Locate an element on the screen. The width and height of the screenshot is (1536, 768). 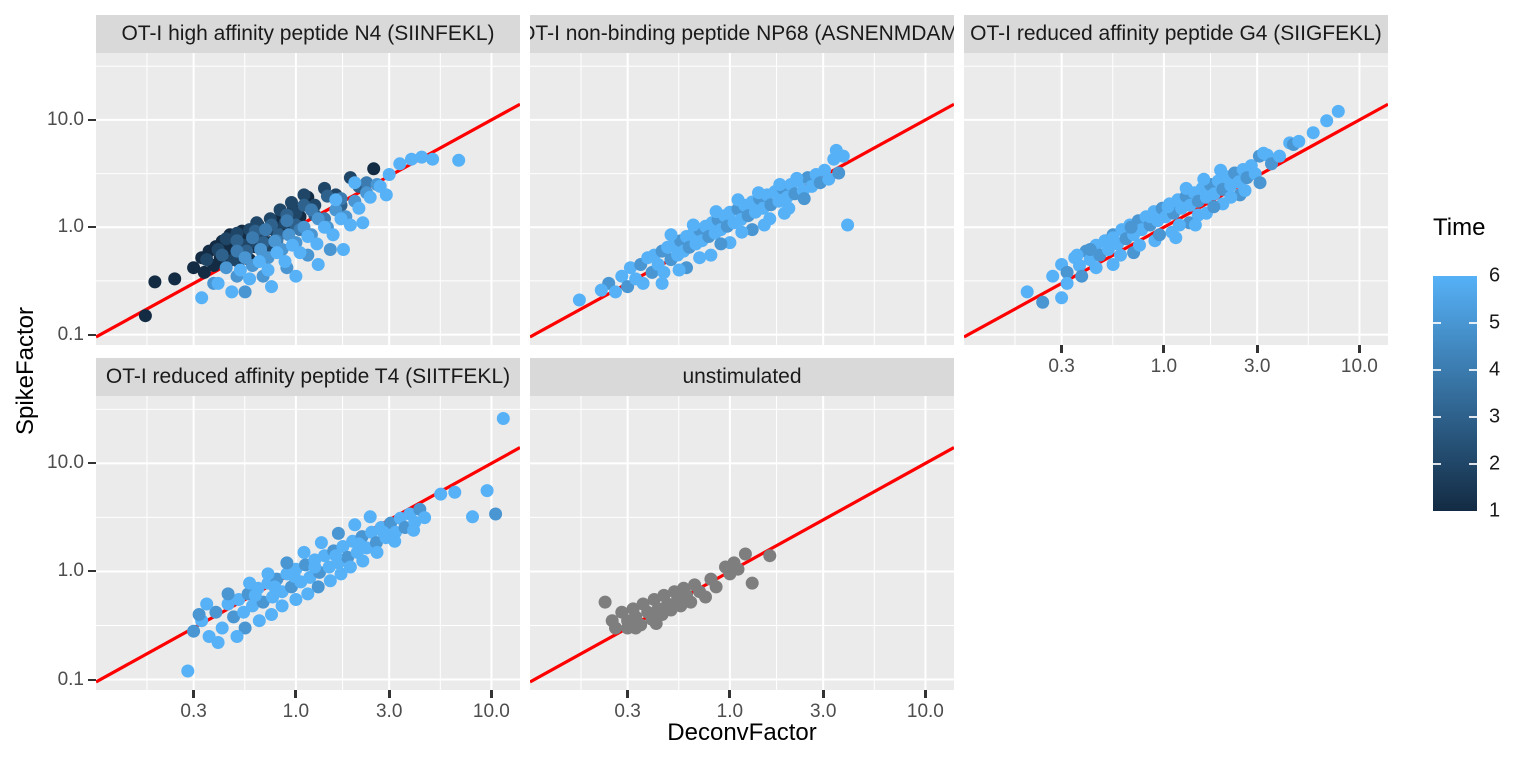
y-tick-mark is located at coordinates (92, 334).